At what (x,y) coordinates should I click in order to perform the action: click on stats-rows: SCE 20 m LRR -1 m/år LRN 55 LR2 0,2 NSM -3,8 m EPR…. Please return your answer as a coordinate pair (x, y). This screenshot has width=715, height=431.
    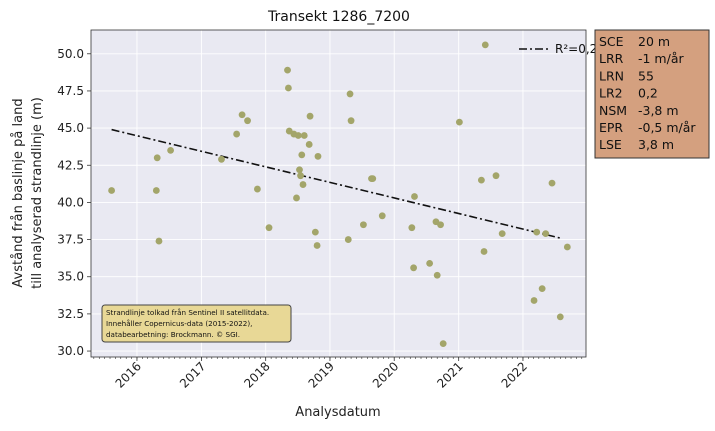
    Looking at the image, I should click on (647, 93).